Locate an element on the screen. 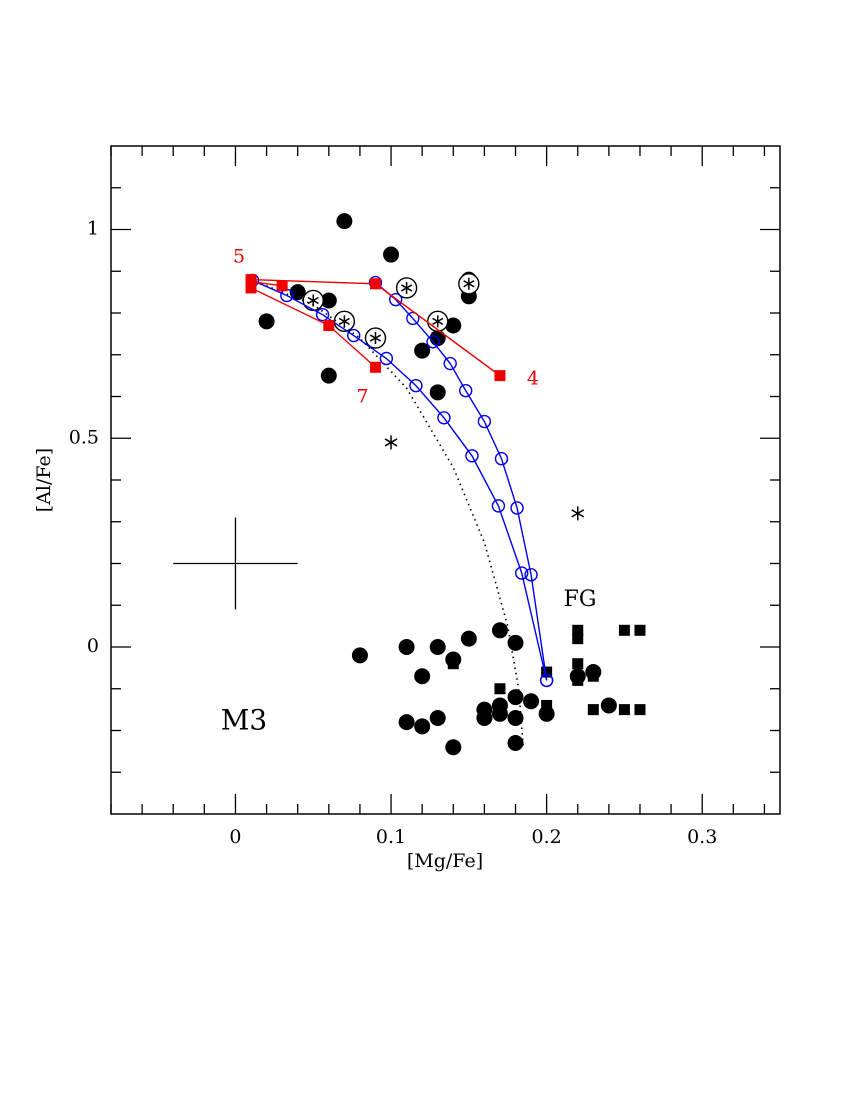  annotation: M3 is located at coordinates (244, 720).